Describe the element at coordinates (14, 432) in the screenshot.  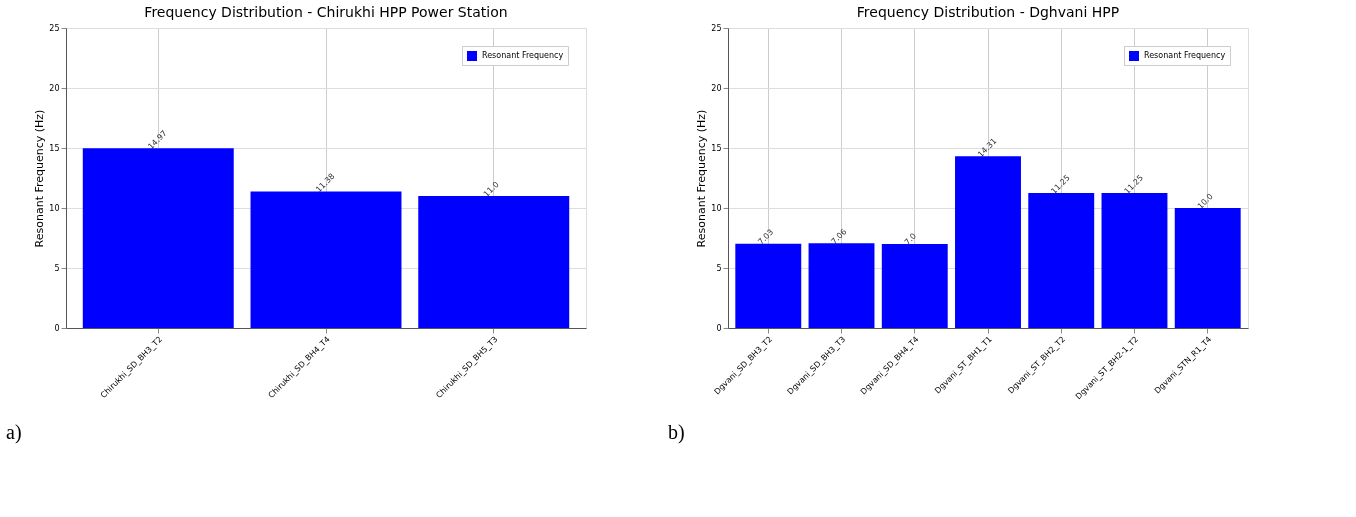
I see `text: a)` at that location.